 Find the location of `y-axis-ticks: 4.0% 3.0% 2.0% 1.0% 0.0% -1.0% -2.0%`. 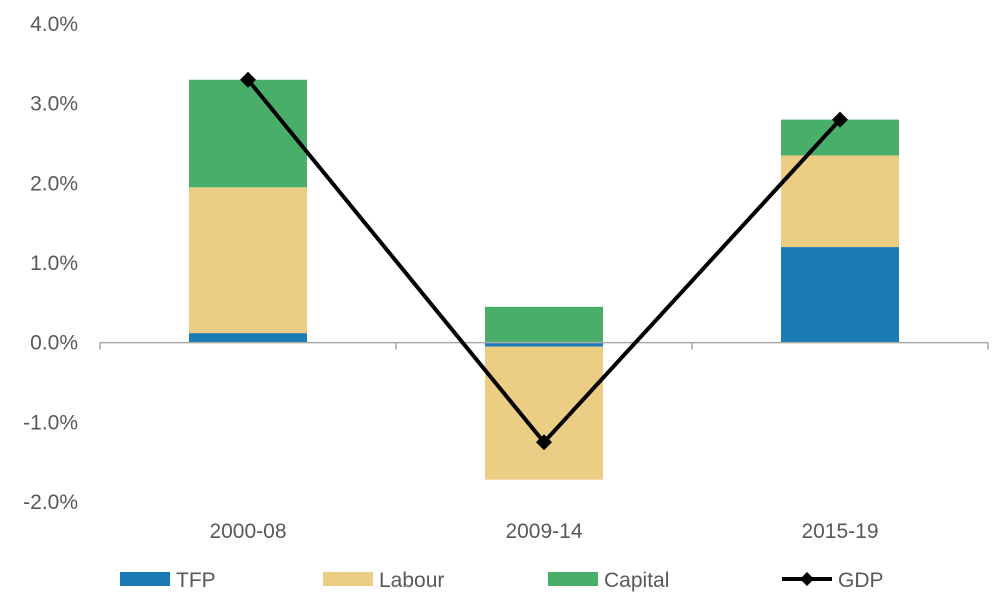

y-axis-ticks: 4.0% 3.0% 2.0% 1.0% 0.0% -1.0% -2.0% is located at coordinates (50, 263).